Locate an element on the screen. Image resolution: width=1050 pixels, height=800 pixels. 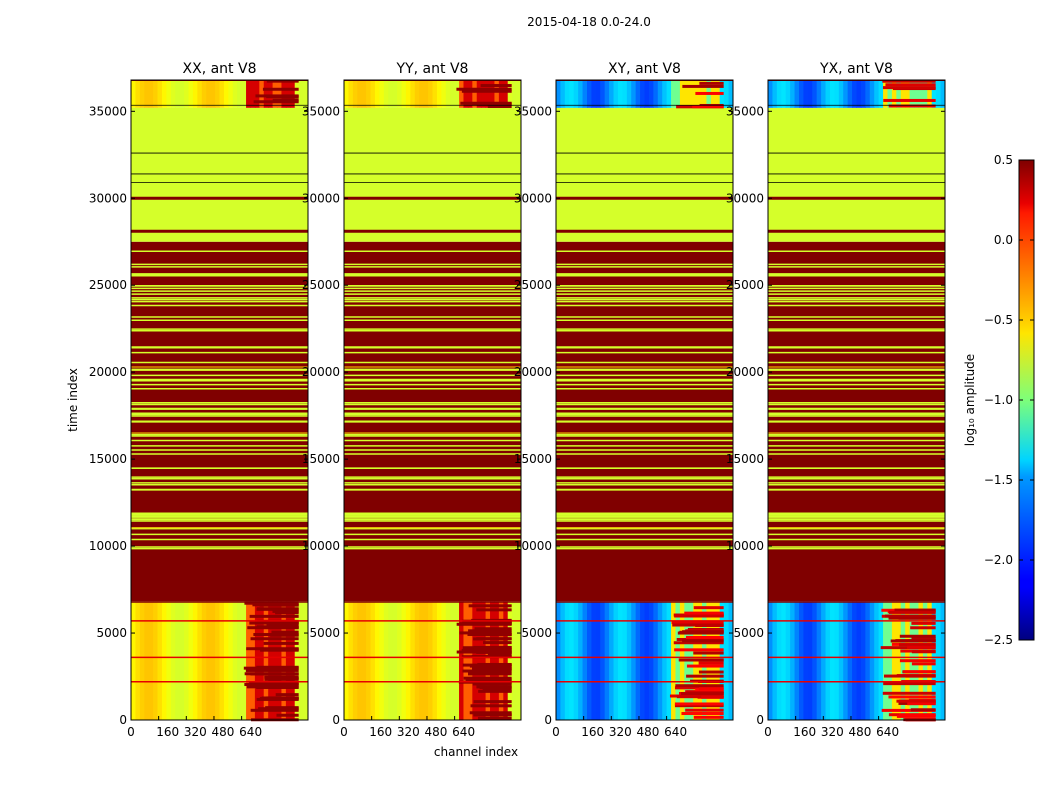
y-tick-label: 20000 is located at coordinates (533, 372).